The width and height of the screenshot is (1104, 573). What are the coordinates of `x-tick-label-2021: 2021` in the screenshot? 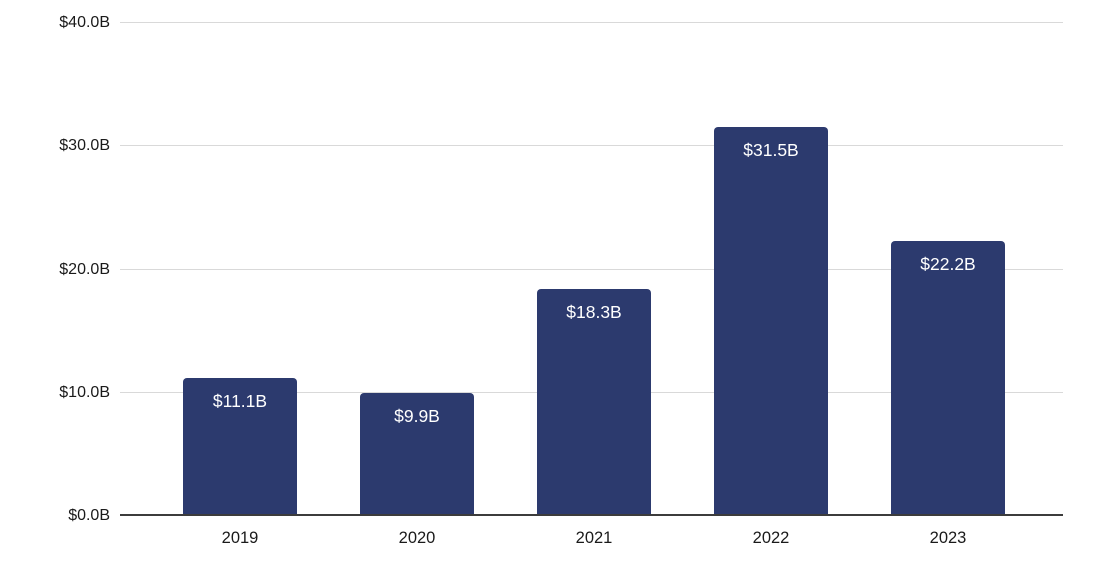 It's located at (594, 538).